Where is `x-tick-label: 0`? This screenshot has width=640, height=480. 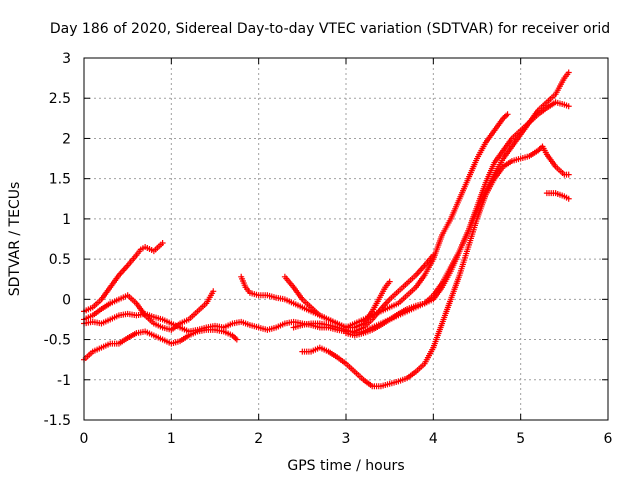
x-tick-label: 0 is located at coordinates (84, 439).